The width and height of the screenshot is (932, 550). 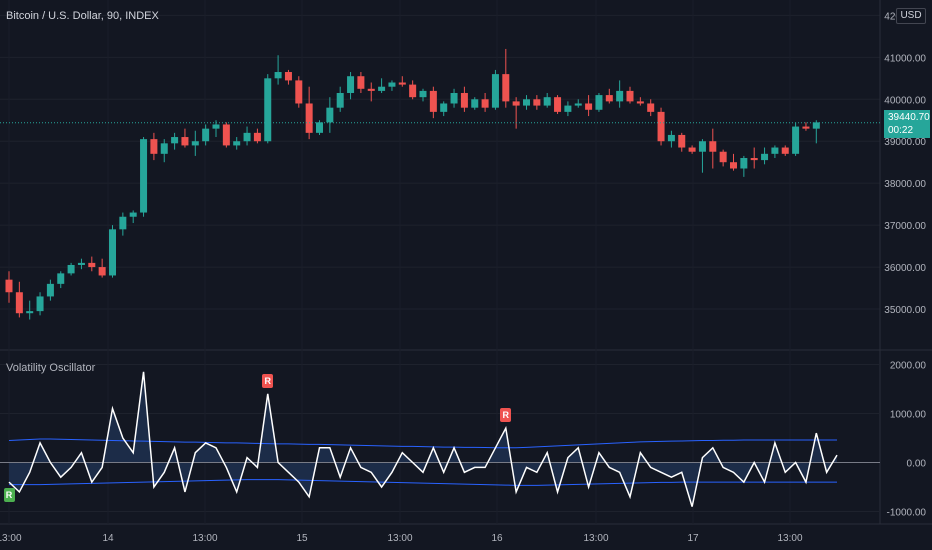 What do you see at coordinates (905, 310) in the screenshot?
I see `price-tick-label: 35000.00` at bounding box center [905, 310].